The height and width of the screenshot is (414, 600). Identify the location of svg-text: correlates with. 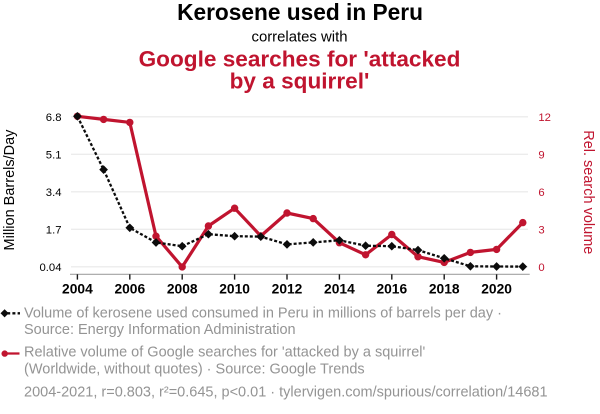
(300, 38).